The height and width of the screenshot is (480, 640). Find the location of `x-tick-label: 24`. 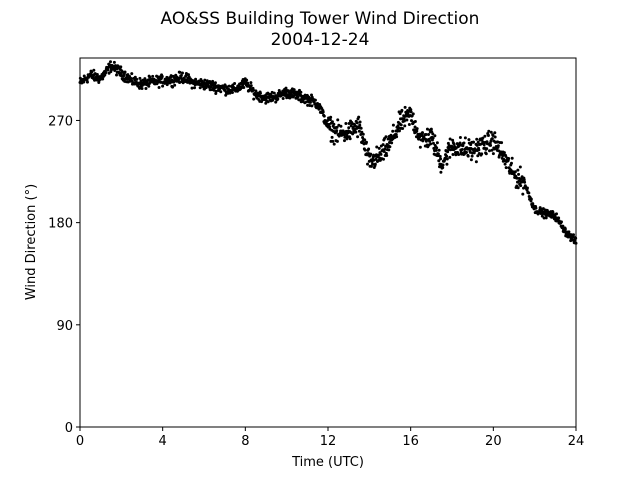

x-tick-label: 24 is located at coordinates (576, 441).